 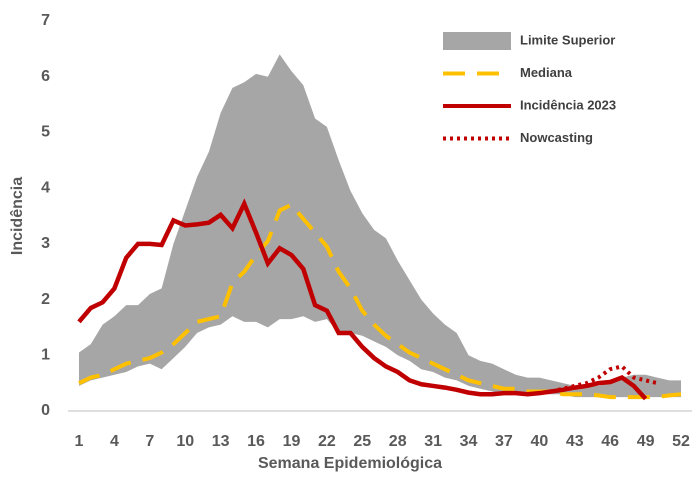 What do you see at coordinates (504, 441) in the screenshot?
I see `x-tick-label: 37` at bounding box center [504, 441].